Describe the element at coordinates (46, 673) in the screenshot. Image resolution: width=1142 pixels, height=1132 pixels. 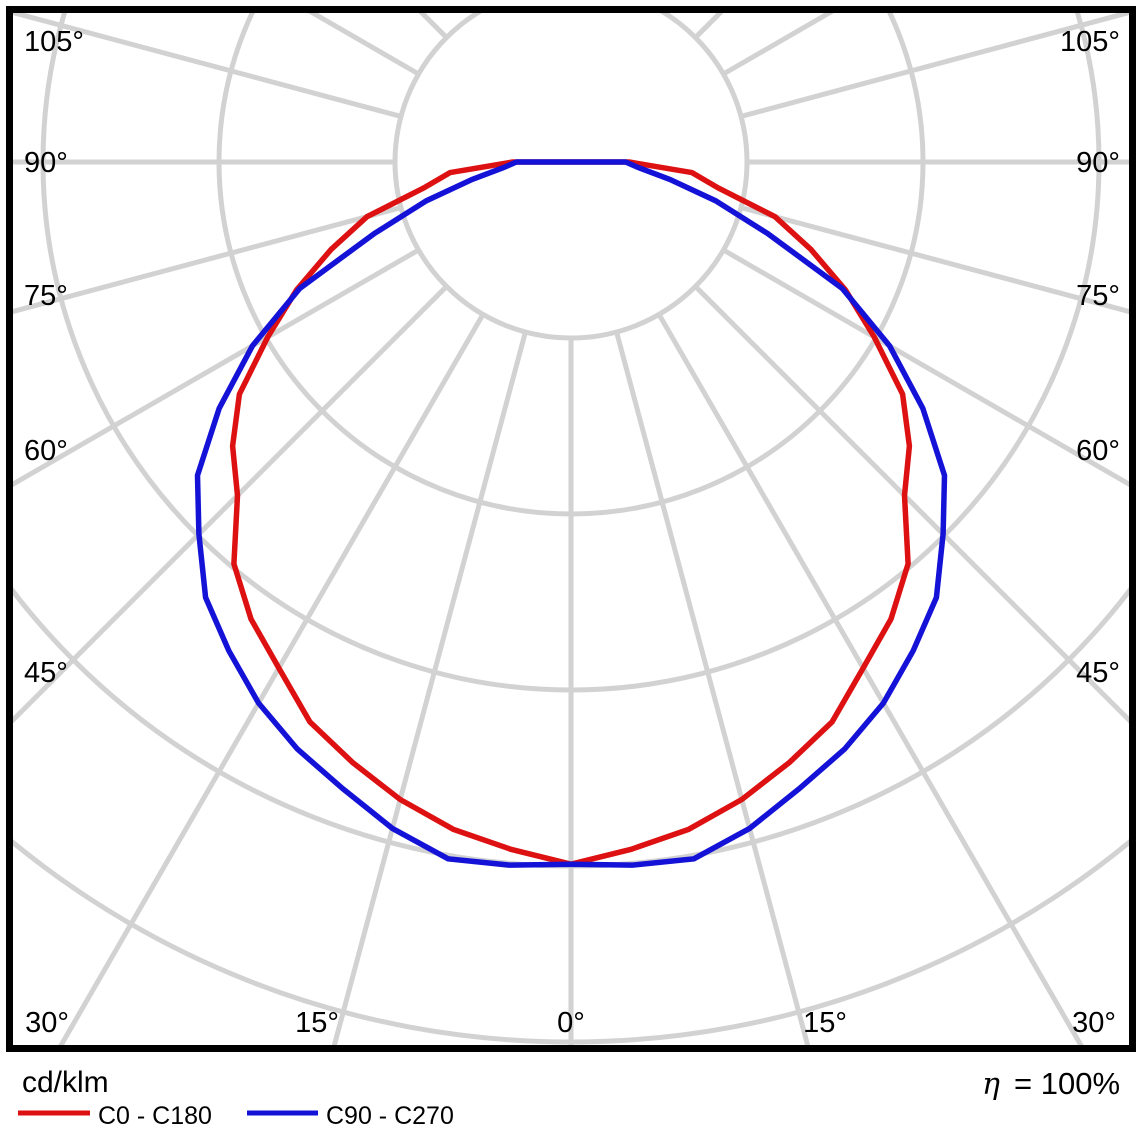
I see `angle-label-left: 45°` at that location.